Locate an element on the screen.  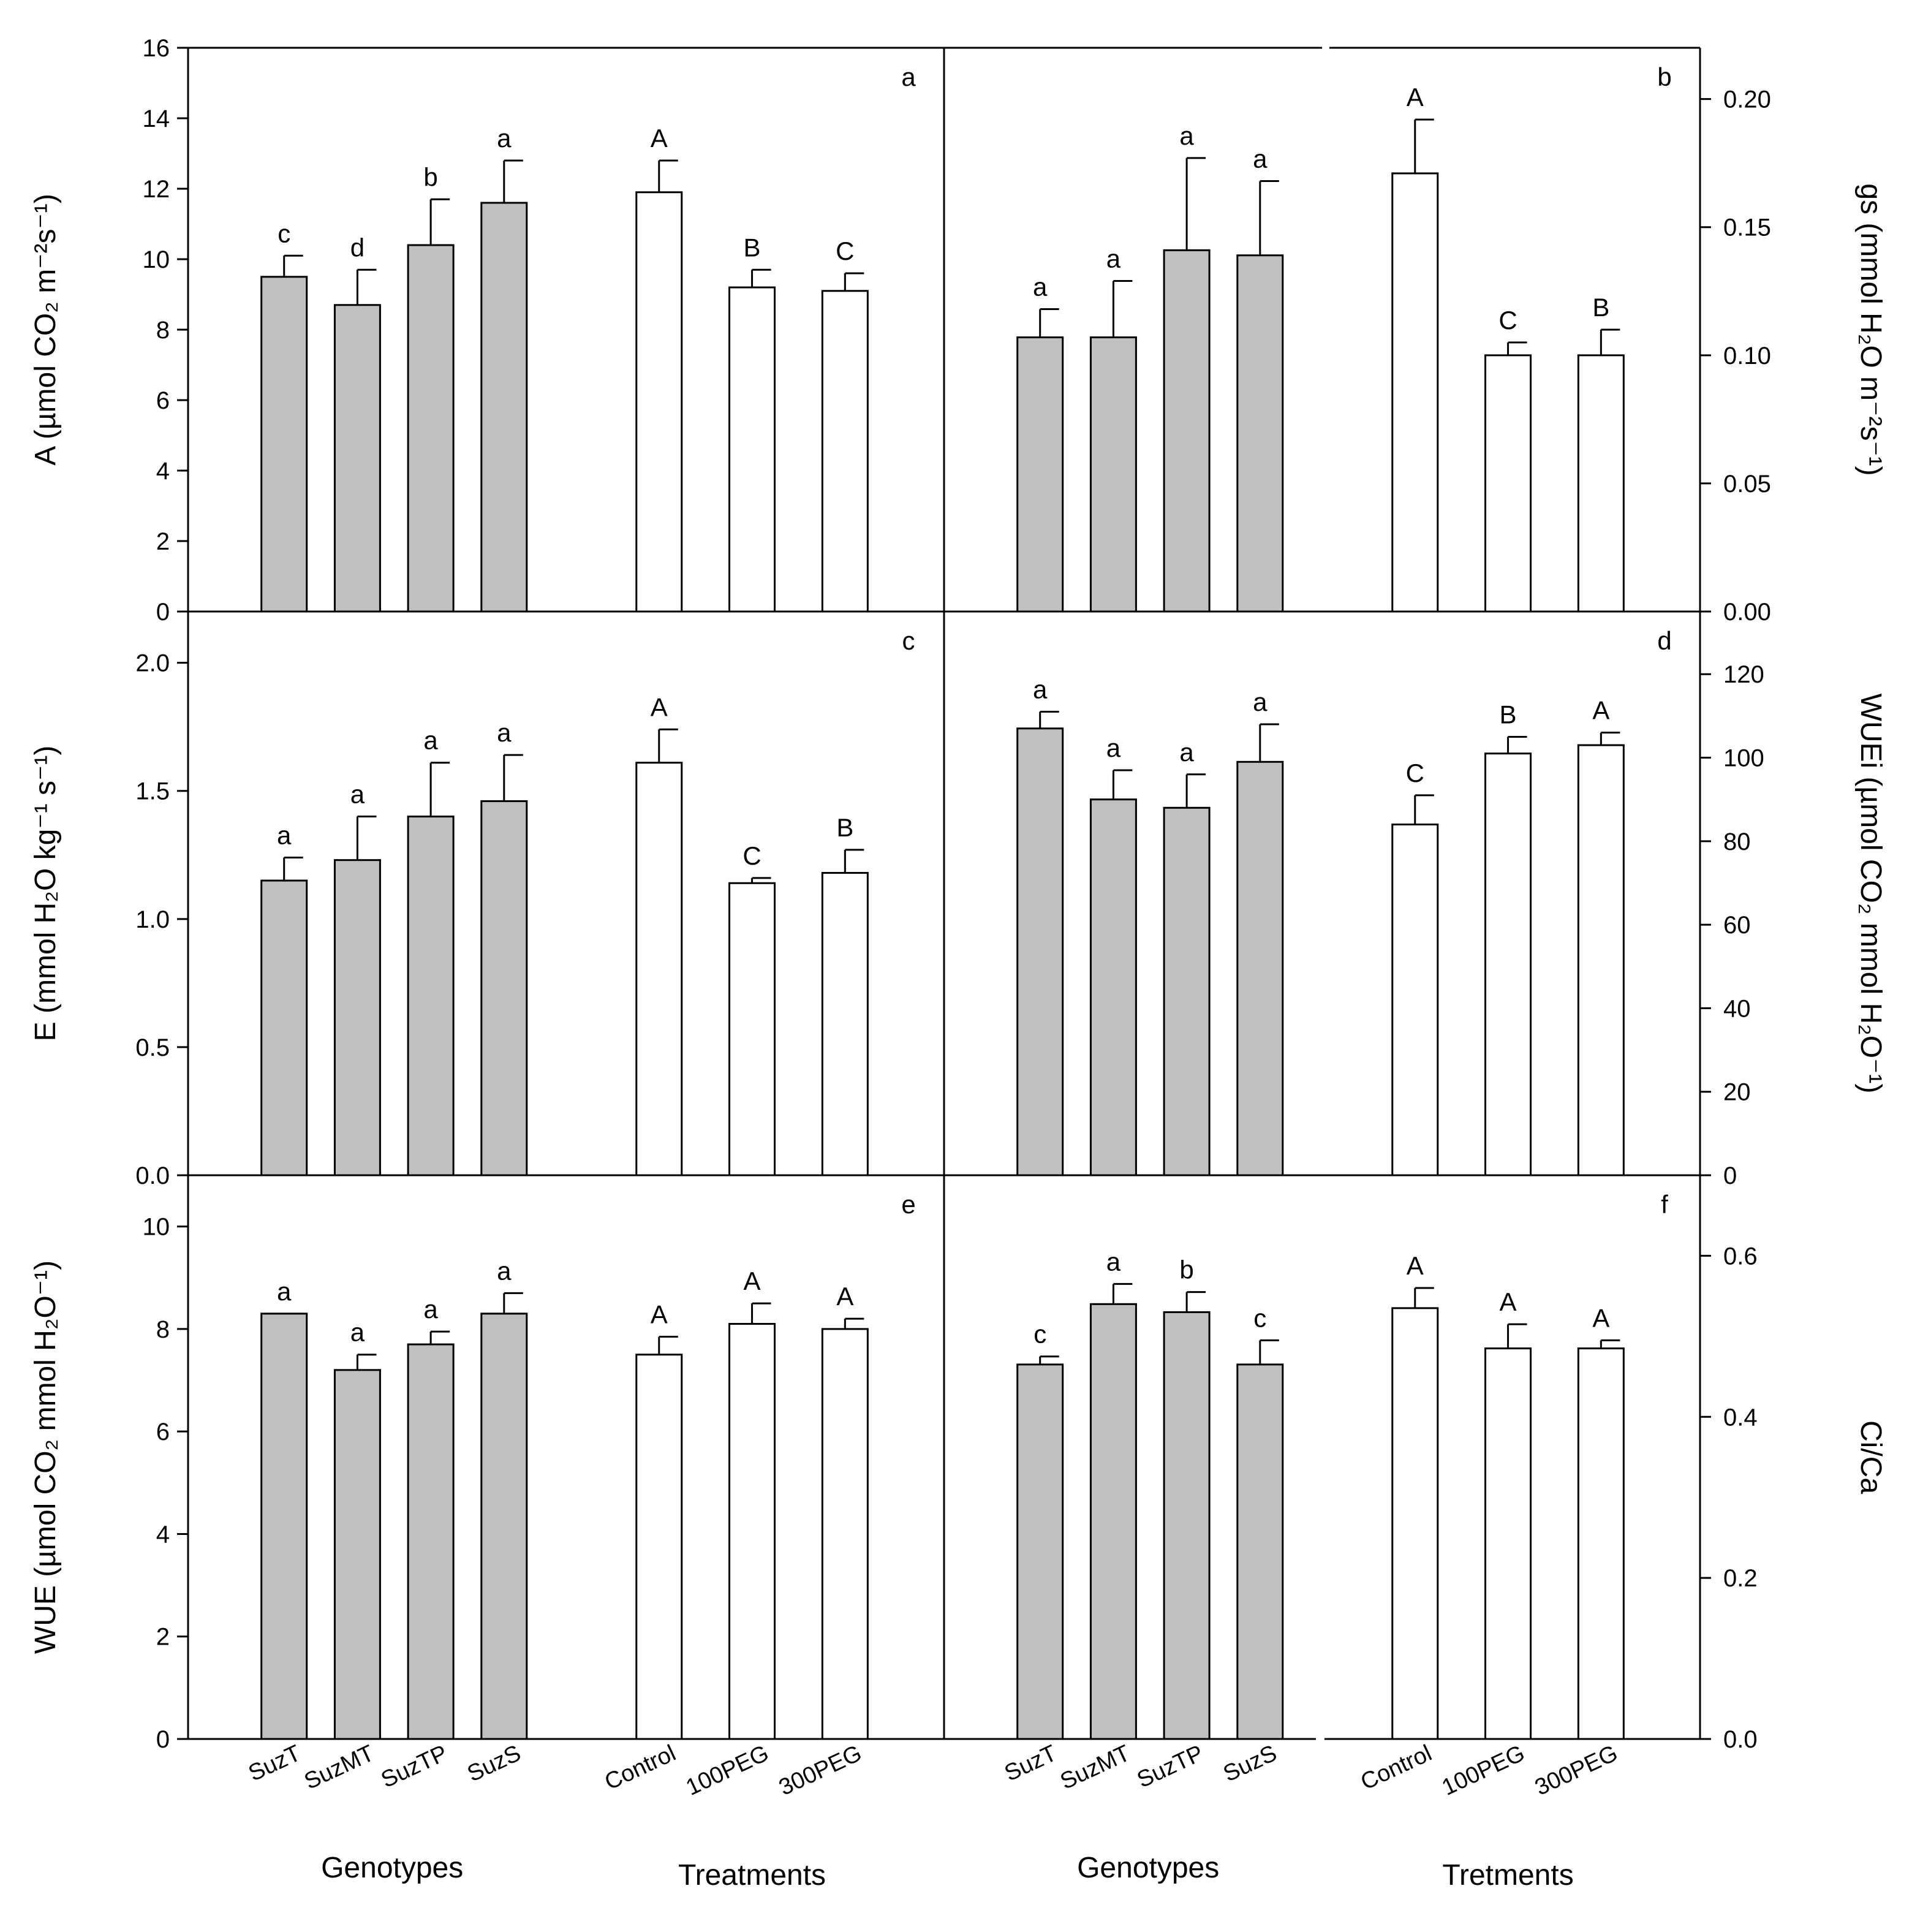
y-tick-label: 0.15 is located at coordinates (1747, 227).